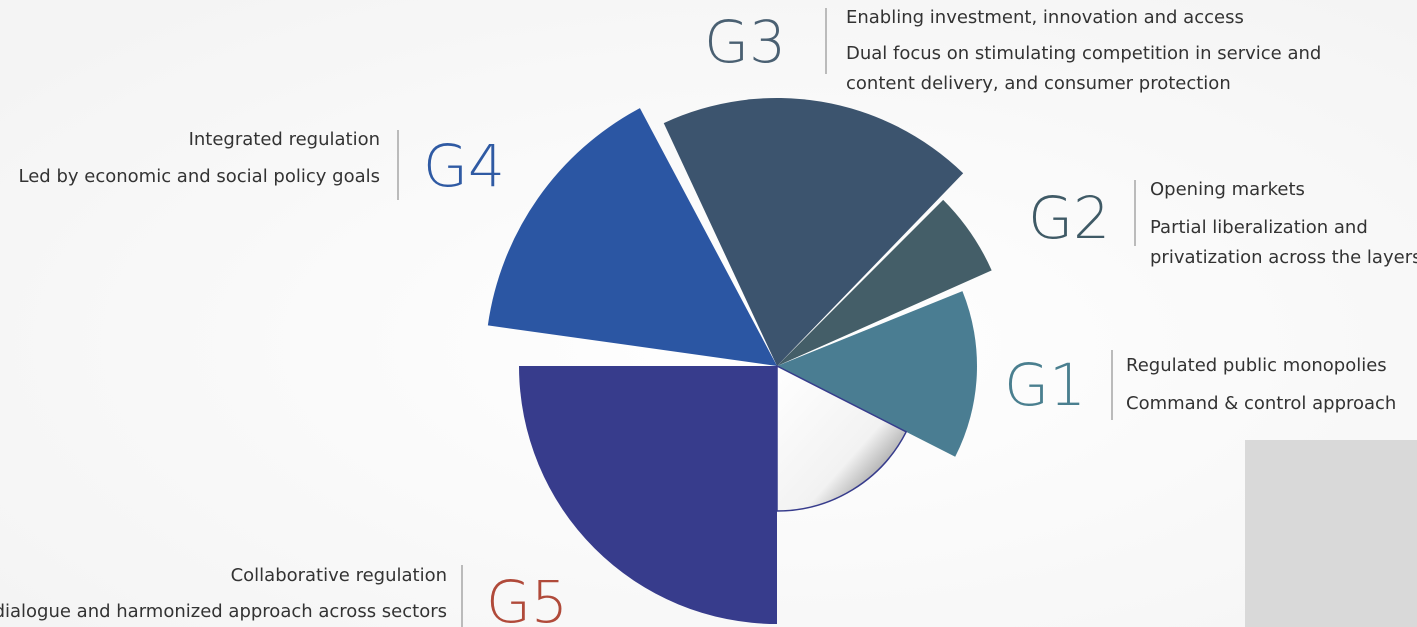 The height and width of the screenshot is (627, 1417). I want to click on text-line: Command & control approach, so click(1261, 403).